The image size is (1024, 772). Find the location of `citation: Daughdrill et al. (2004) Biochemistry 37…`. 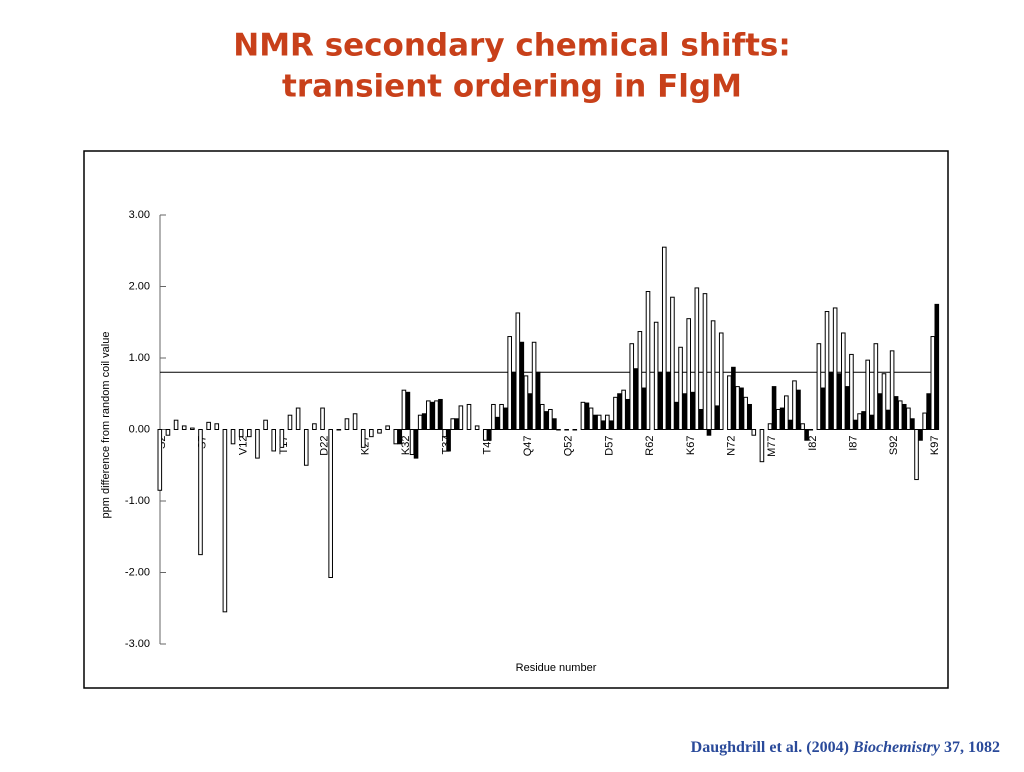

citation: Daughdrill et al. (2004) Biochemistry 37… is located at coordinates (845, 747).